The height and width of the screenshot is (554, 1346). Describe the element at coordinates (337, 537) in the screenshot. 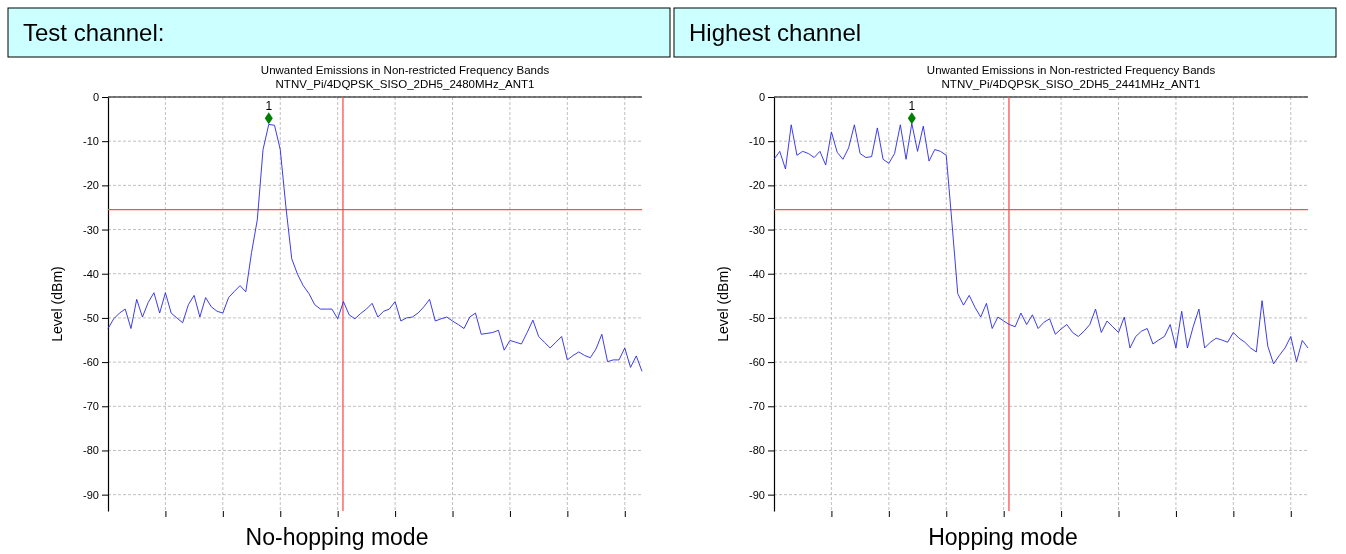

I see `x-axis-title: No-hopping mode` at that location.